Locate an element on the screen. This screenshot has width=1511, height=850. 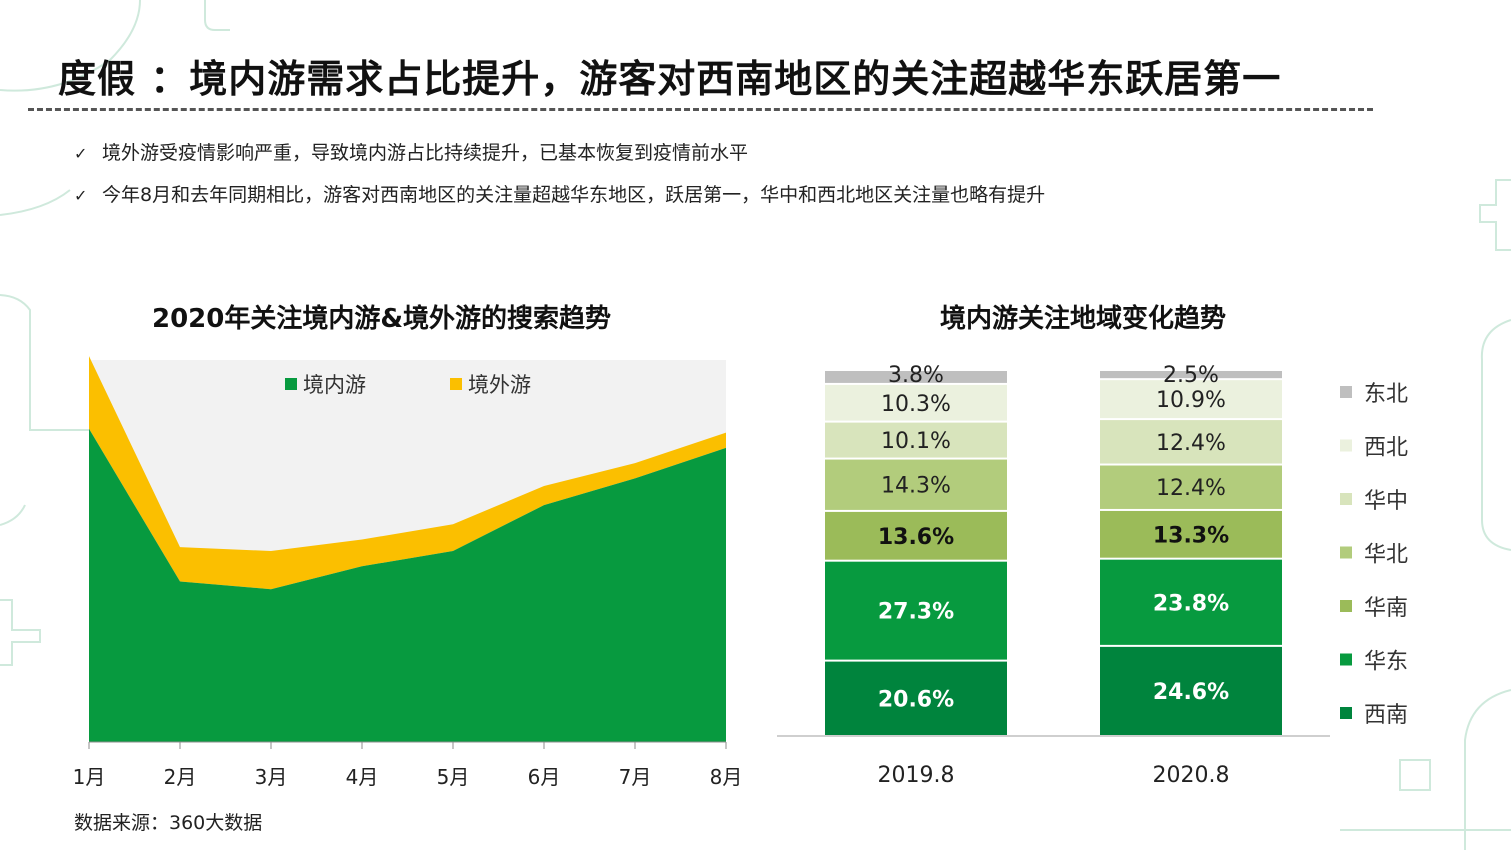
legend-label: 西北 is located at coordinates (1386, 448).